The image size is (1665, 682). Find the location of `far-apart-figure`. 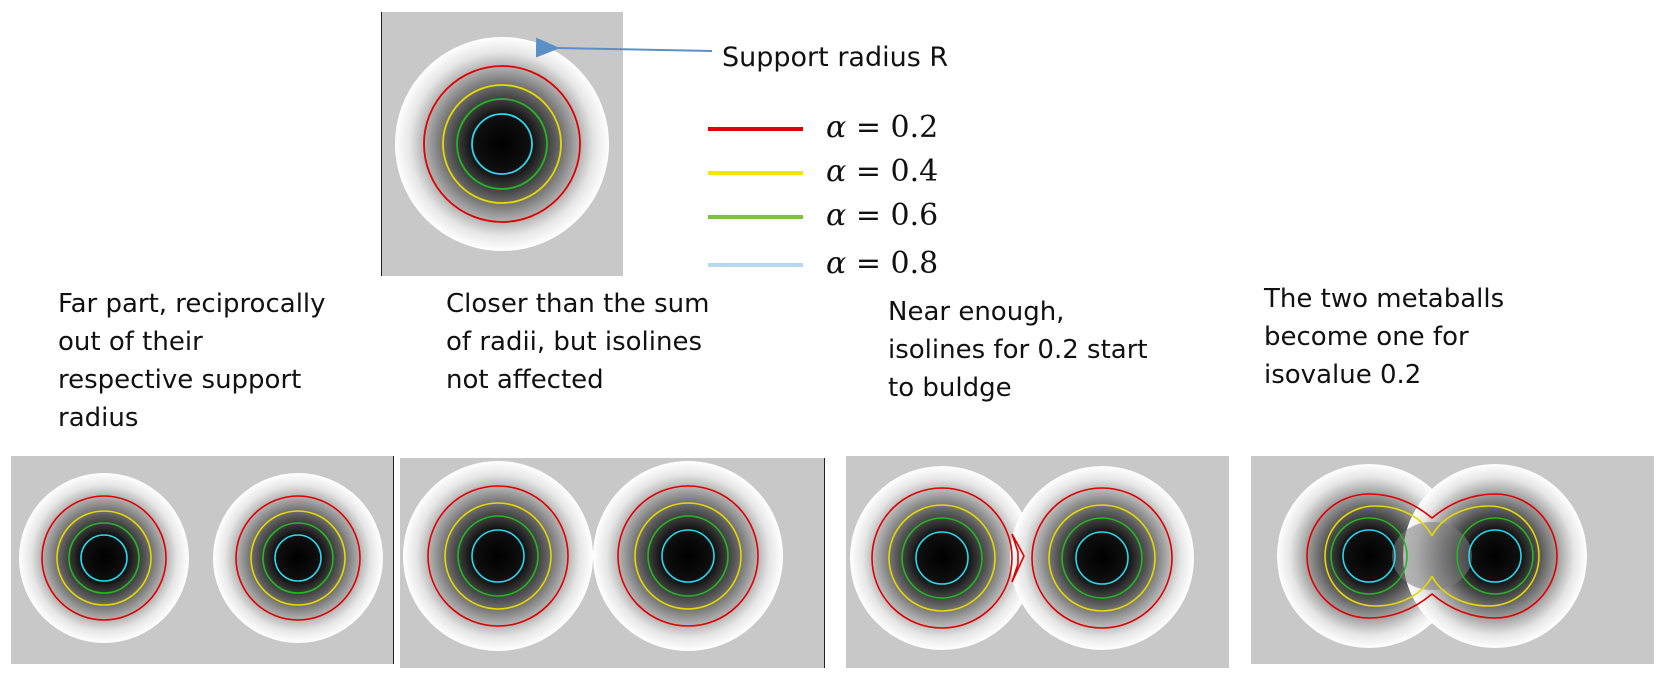

far-apart-figure is located at coordinates (201, 558).